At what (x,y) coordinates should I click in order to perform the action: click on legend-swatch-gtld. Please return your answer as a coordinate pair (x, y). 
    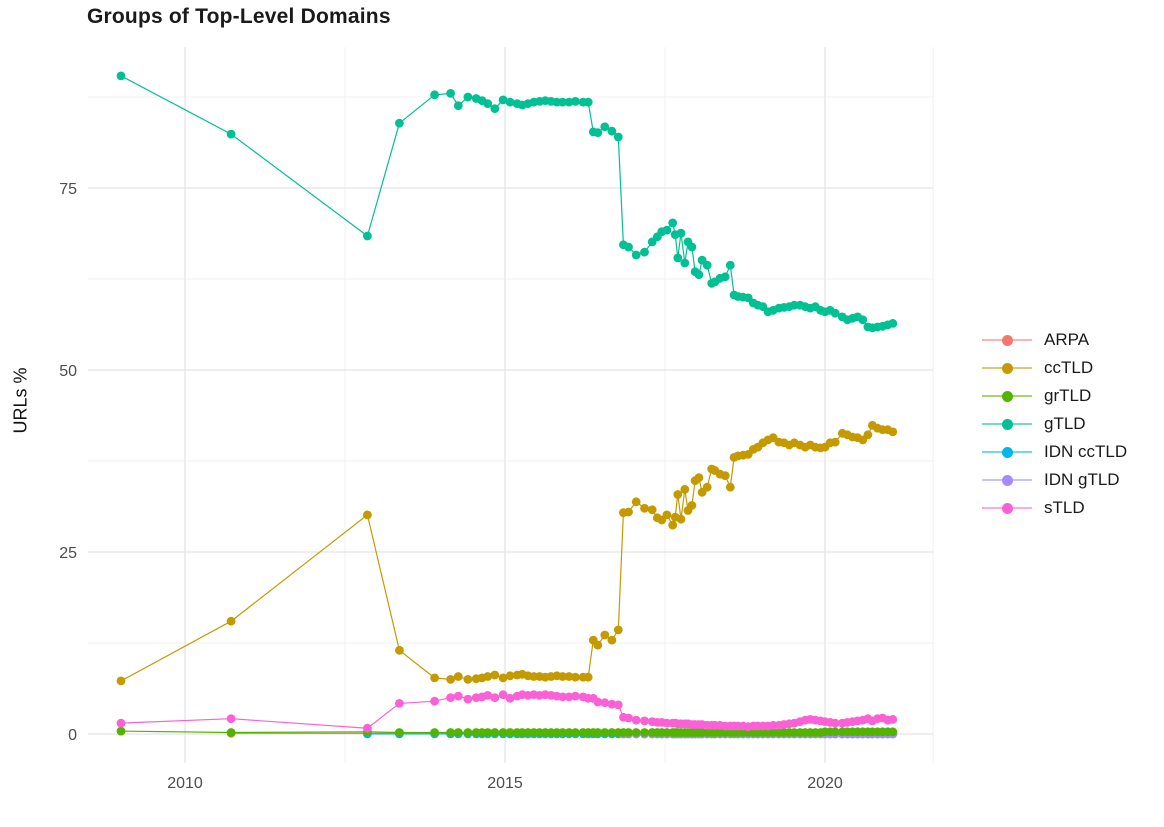
    Looking at the image, I should click on (1007, 424).